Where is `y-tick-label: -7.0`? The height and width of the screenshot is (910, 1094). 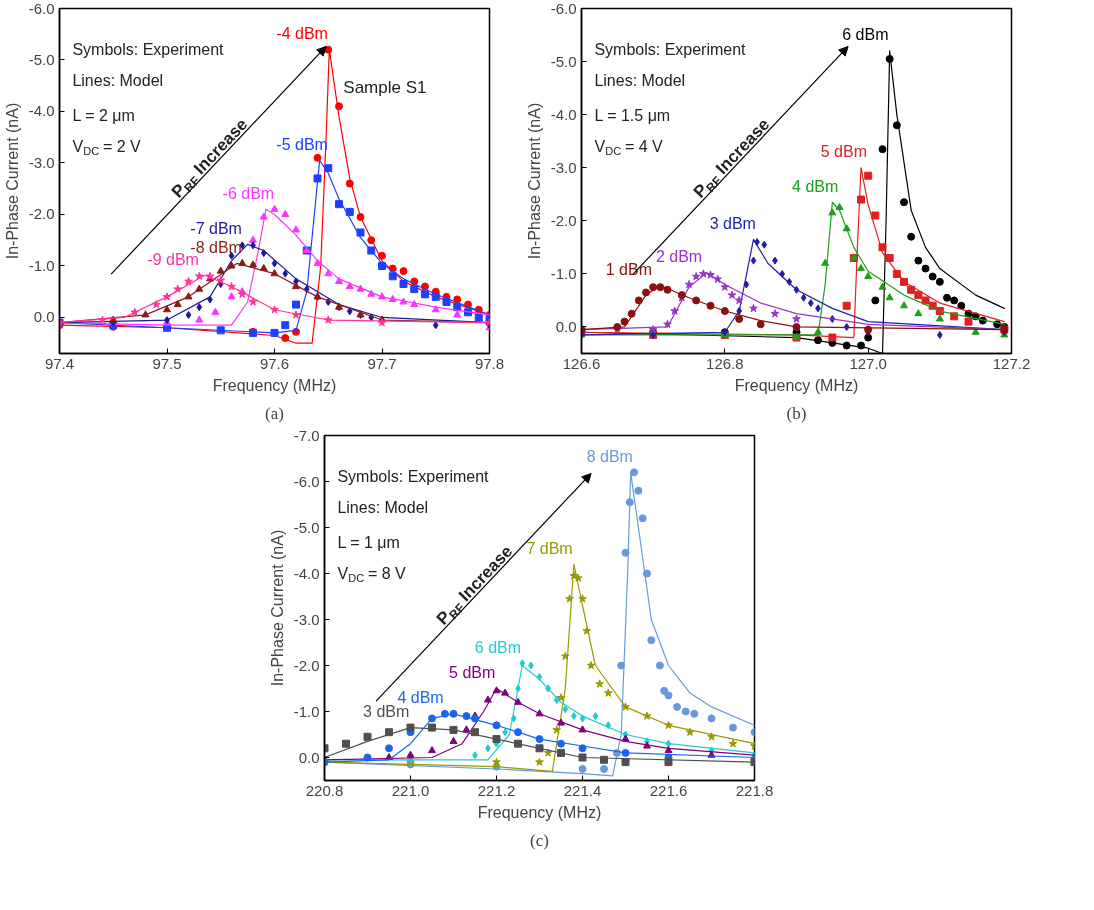
y-tick-label: -7.0 is located at coordinates (306, 435).